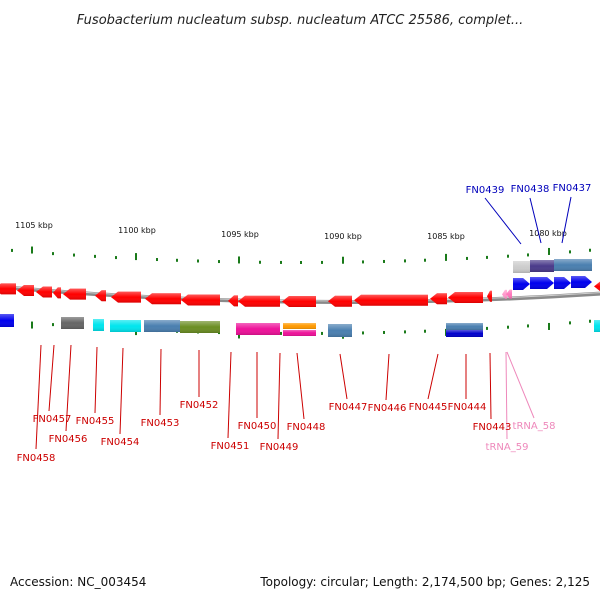  What do you see at coordinates (120, 442) in the screenshot?
I see `gene-label: FN0454` at bounding box center [120, 442].